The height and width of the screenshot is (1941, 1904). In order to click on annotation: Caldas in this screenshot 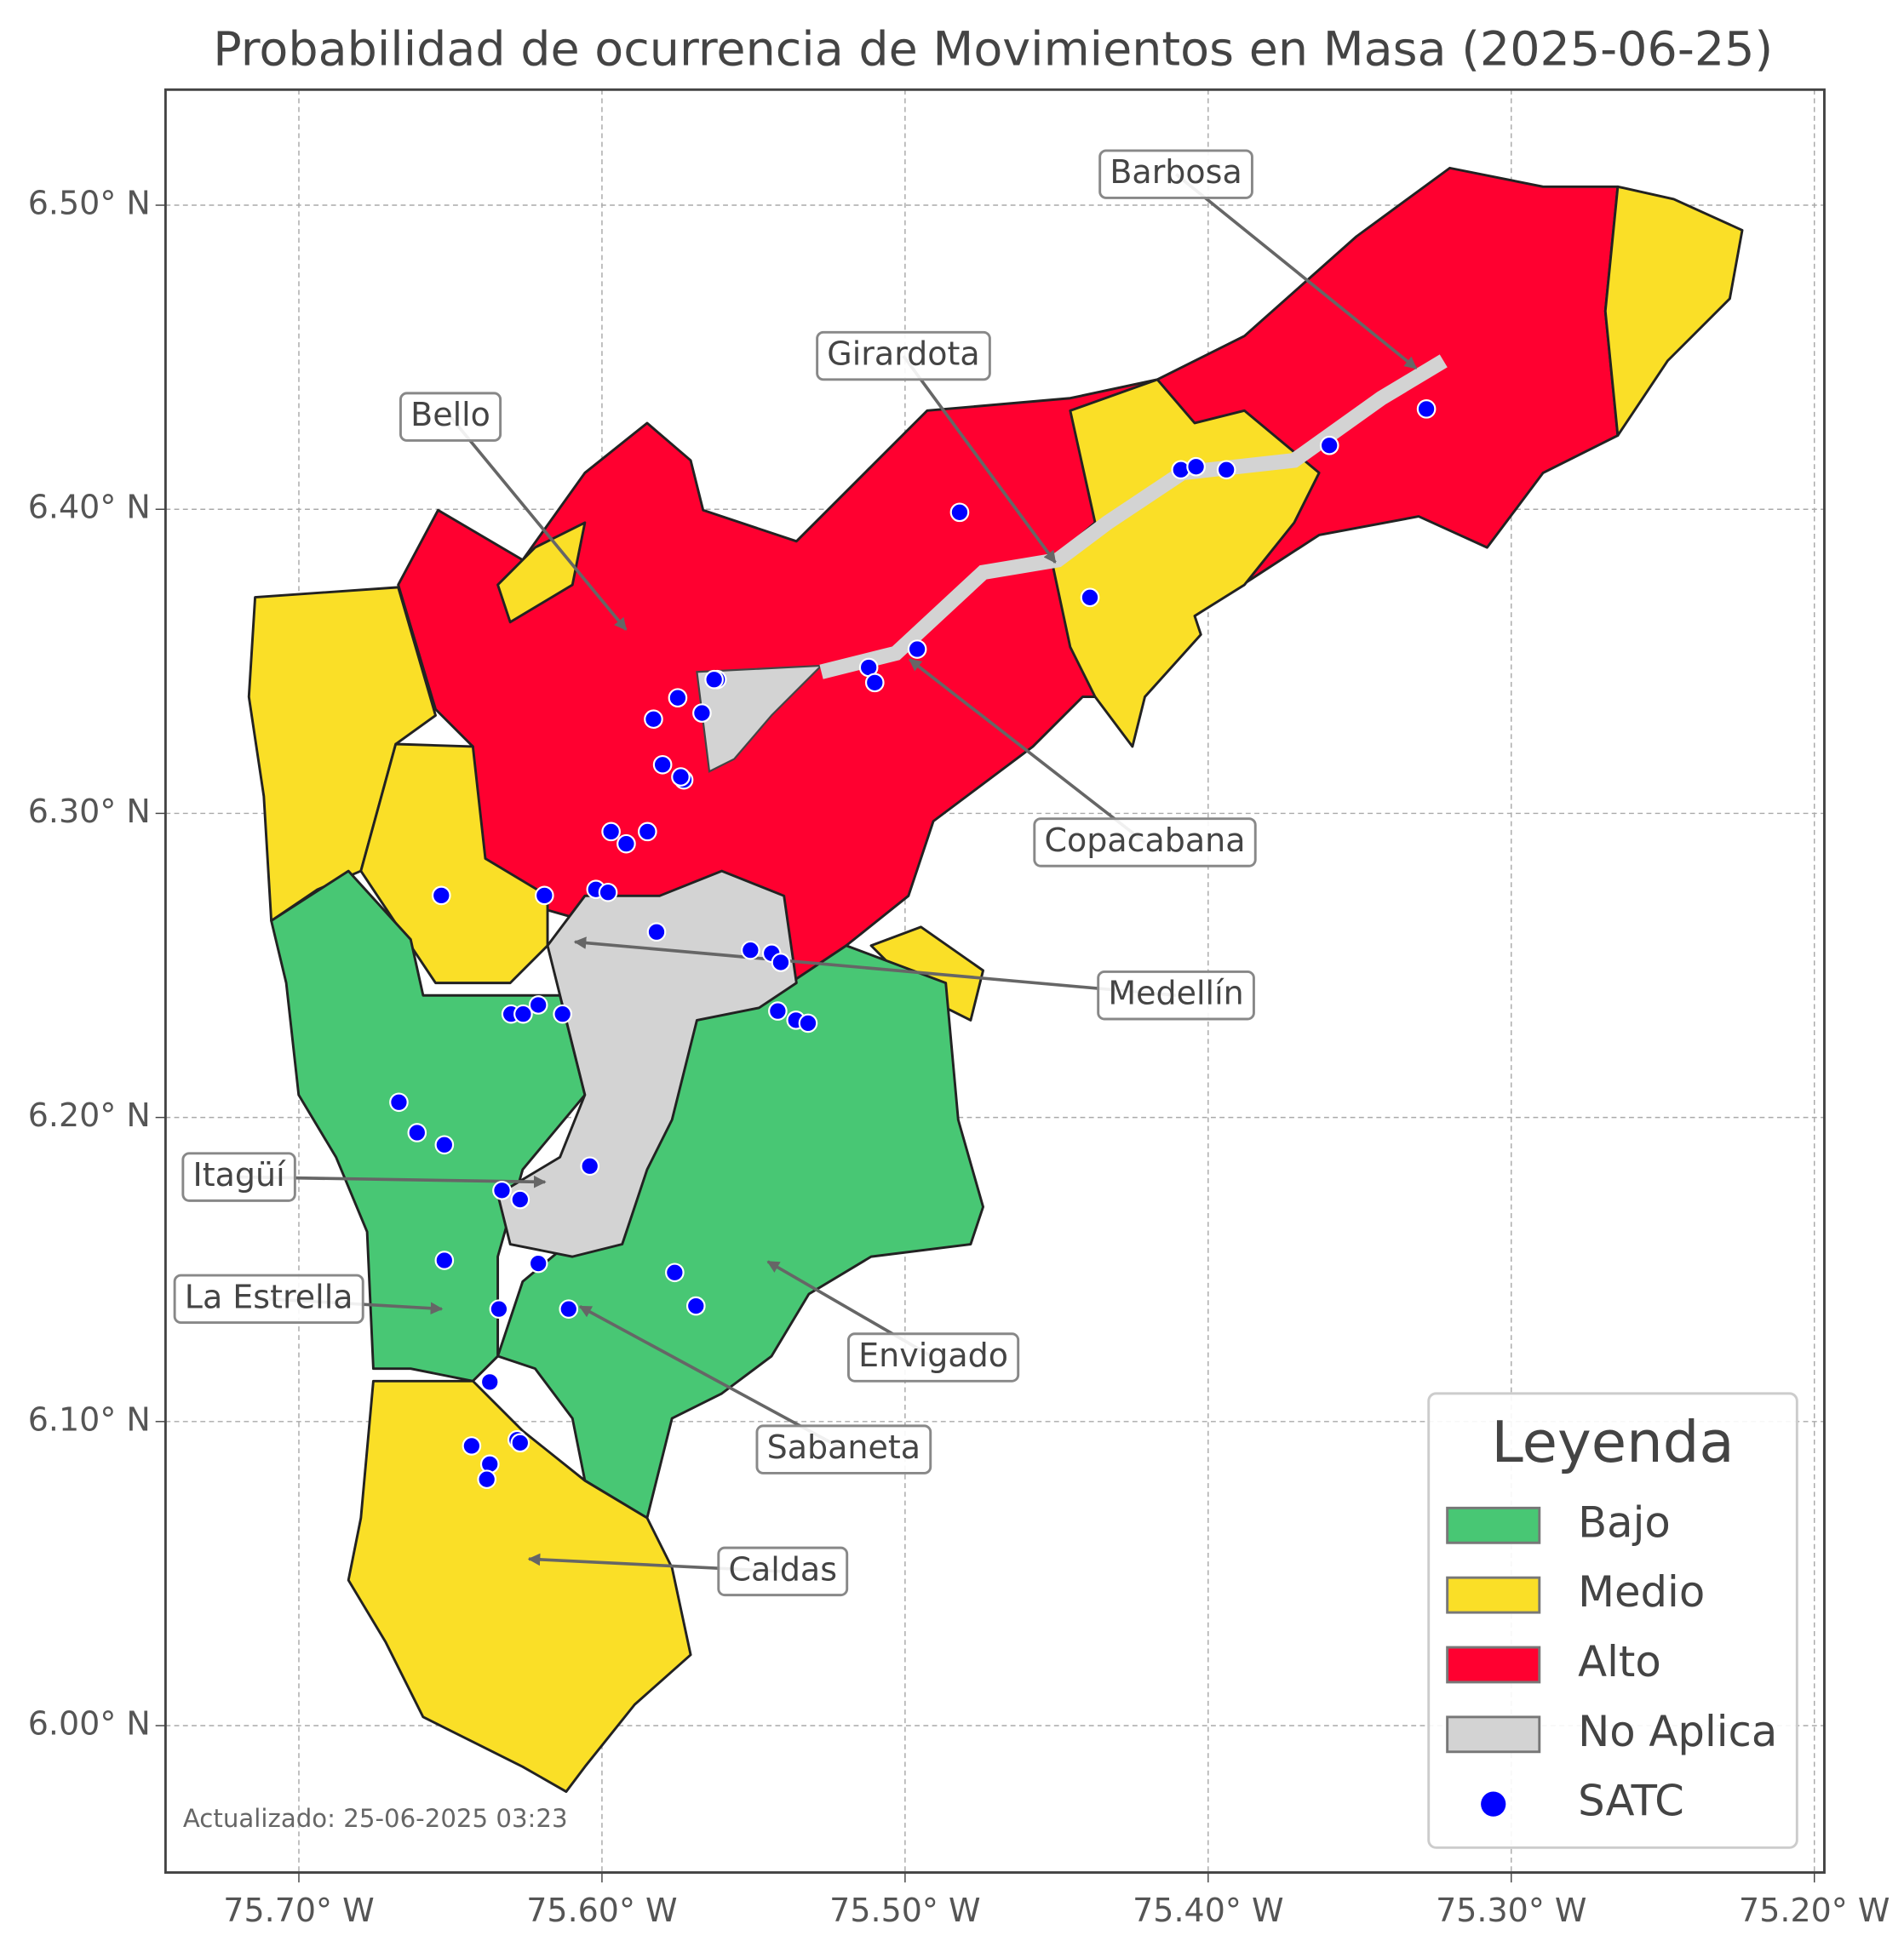, I will do `click(783, 1571)`.